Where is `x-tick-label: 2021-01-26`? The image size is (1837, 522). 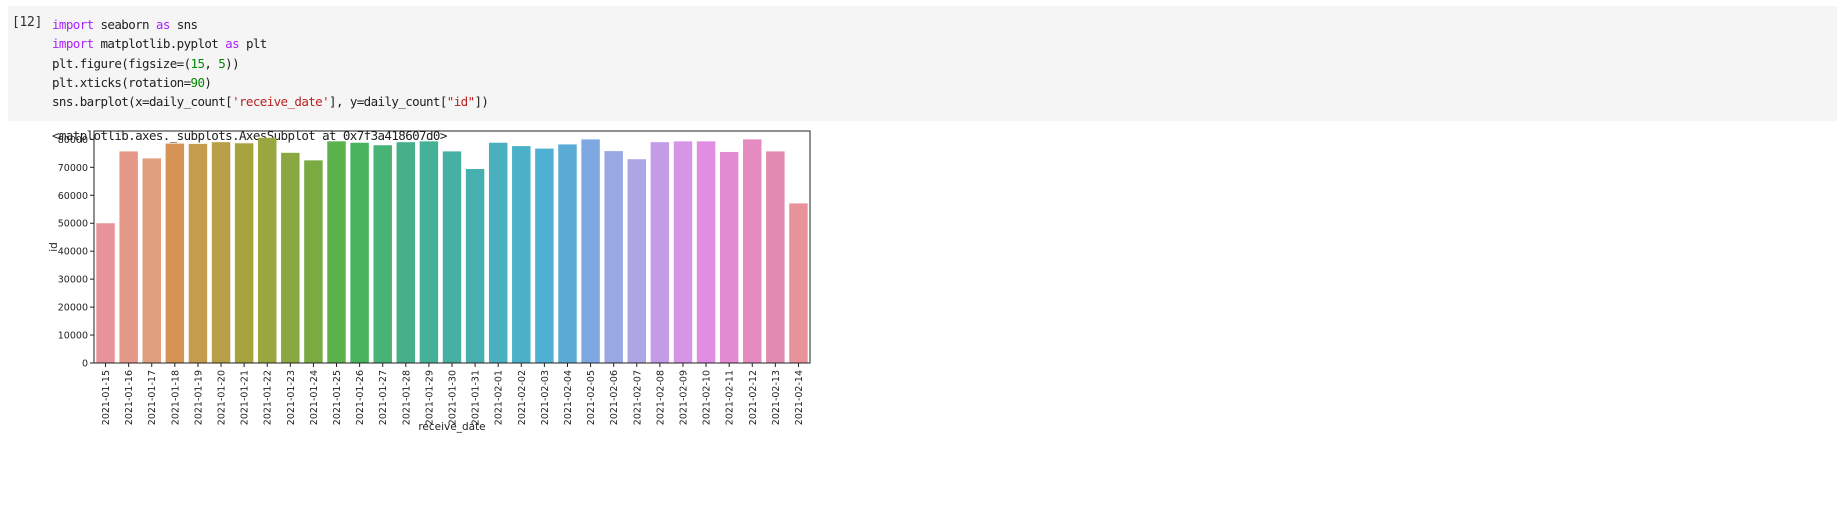 x-tick-label: 2021-01-26 is located at coordinates (360, 397).